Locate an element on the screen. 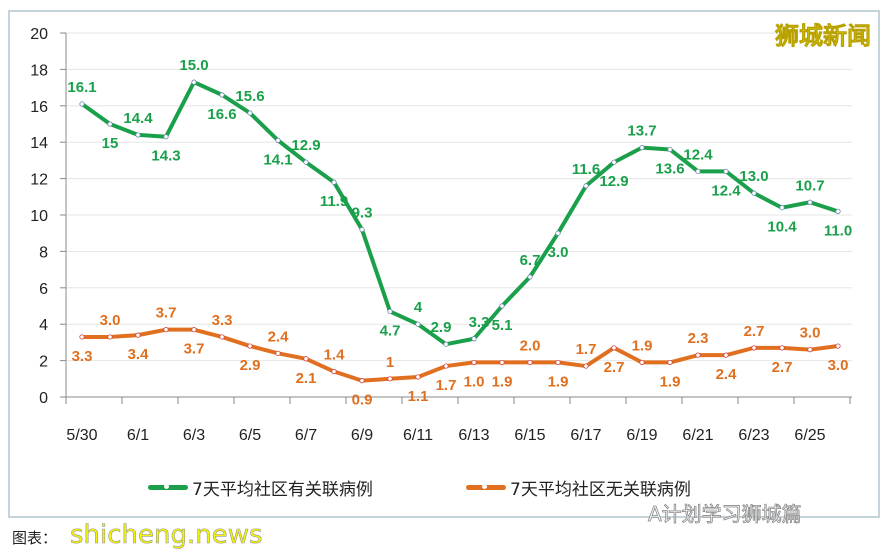 The height and width of the screenshot is (555, 885). x-tick-label: 6/11 is located at coordinates (418, 435).